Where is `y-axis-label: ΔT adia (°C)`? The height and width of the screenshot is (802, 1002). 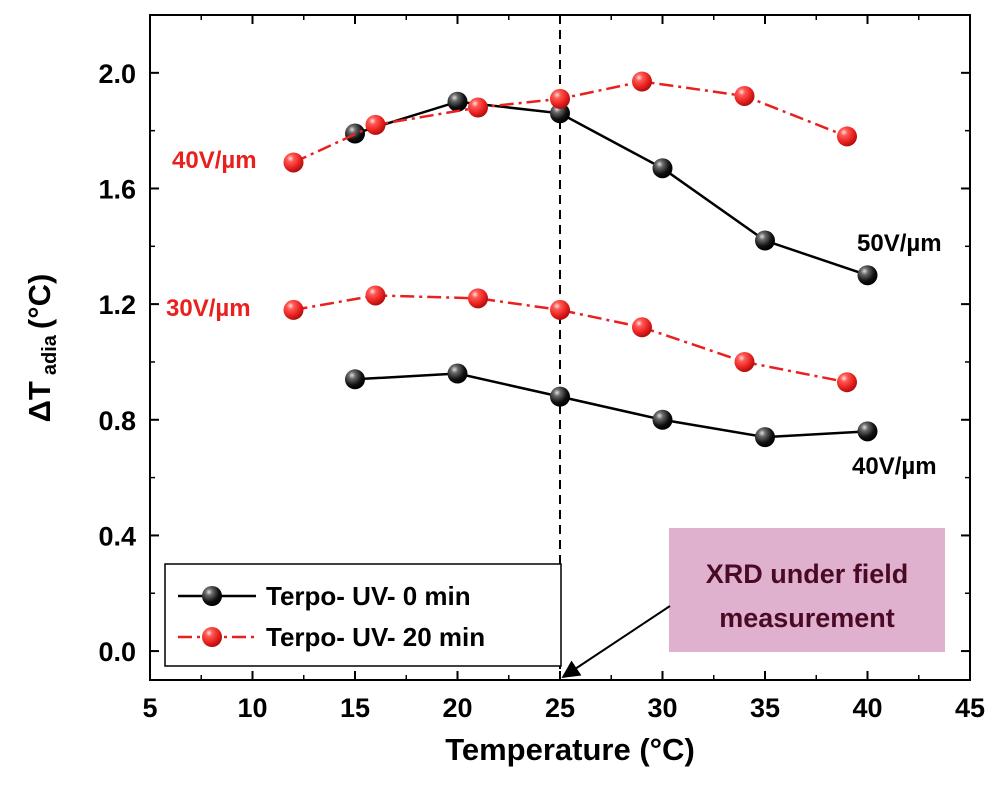
y-axis-label: ΔT adia (°C) is located at coordinates (41, 348).